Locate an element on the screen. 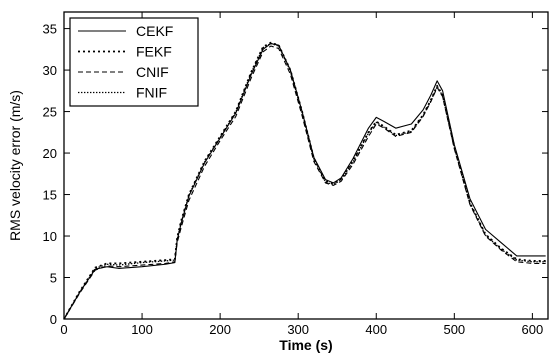  x-tick-label: 500 is located at coordinates (454, 329).